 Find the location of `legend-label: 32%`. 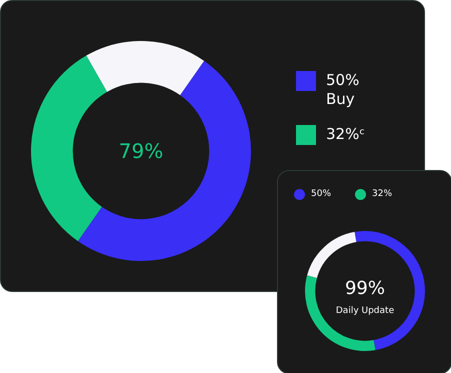

legend-label: 32% is located at coordinates (382, 194).